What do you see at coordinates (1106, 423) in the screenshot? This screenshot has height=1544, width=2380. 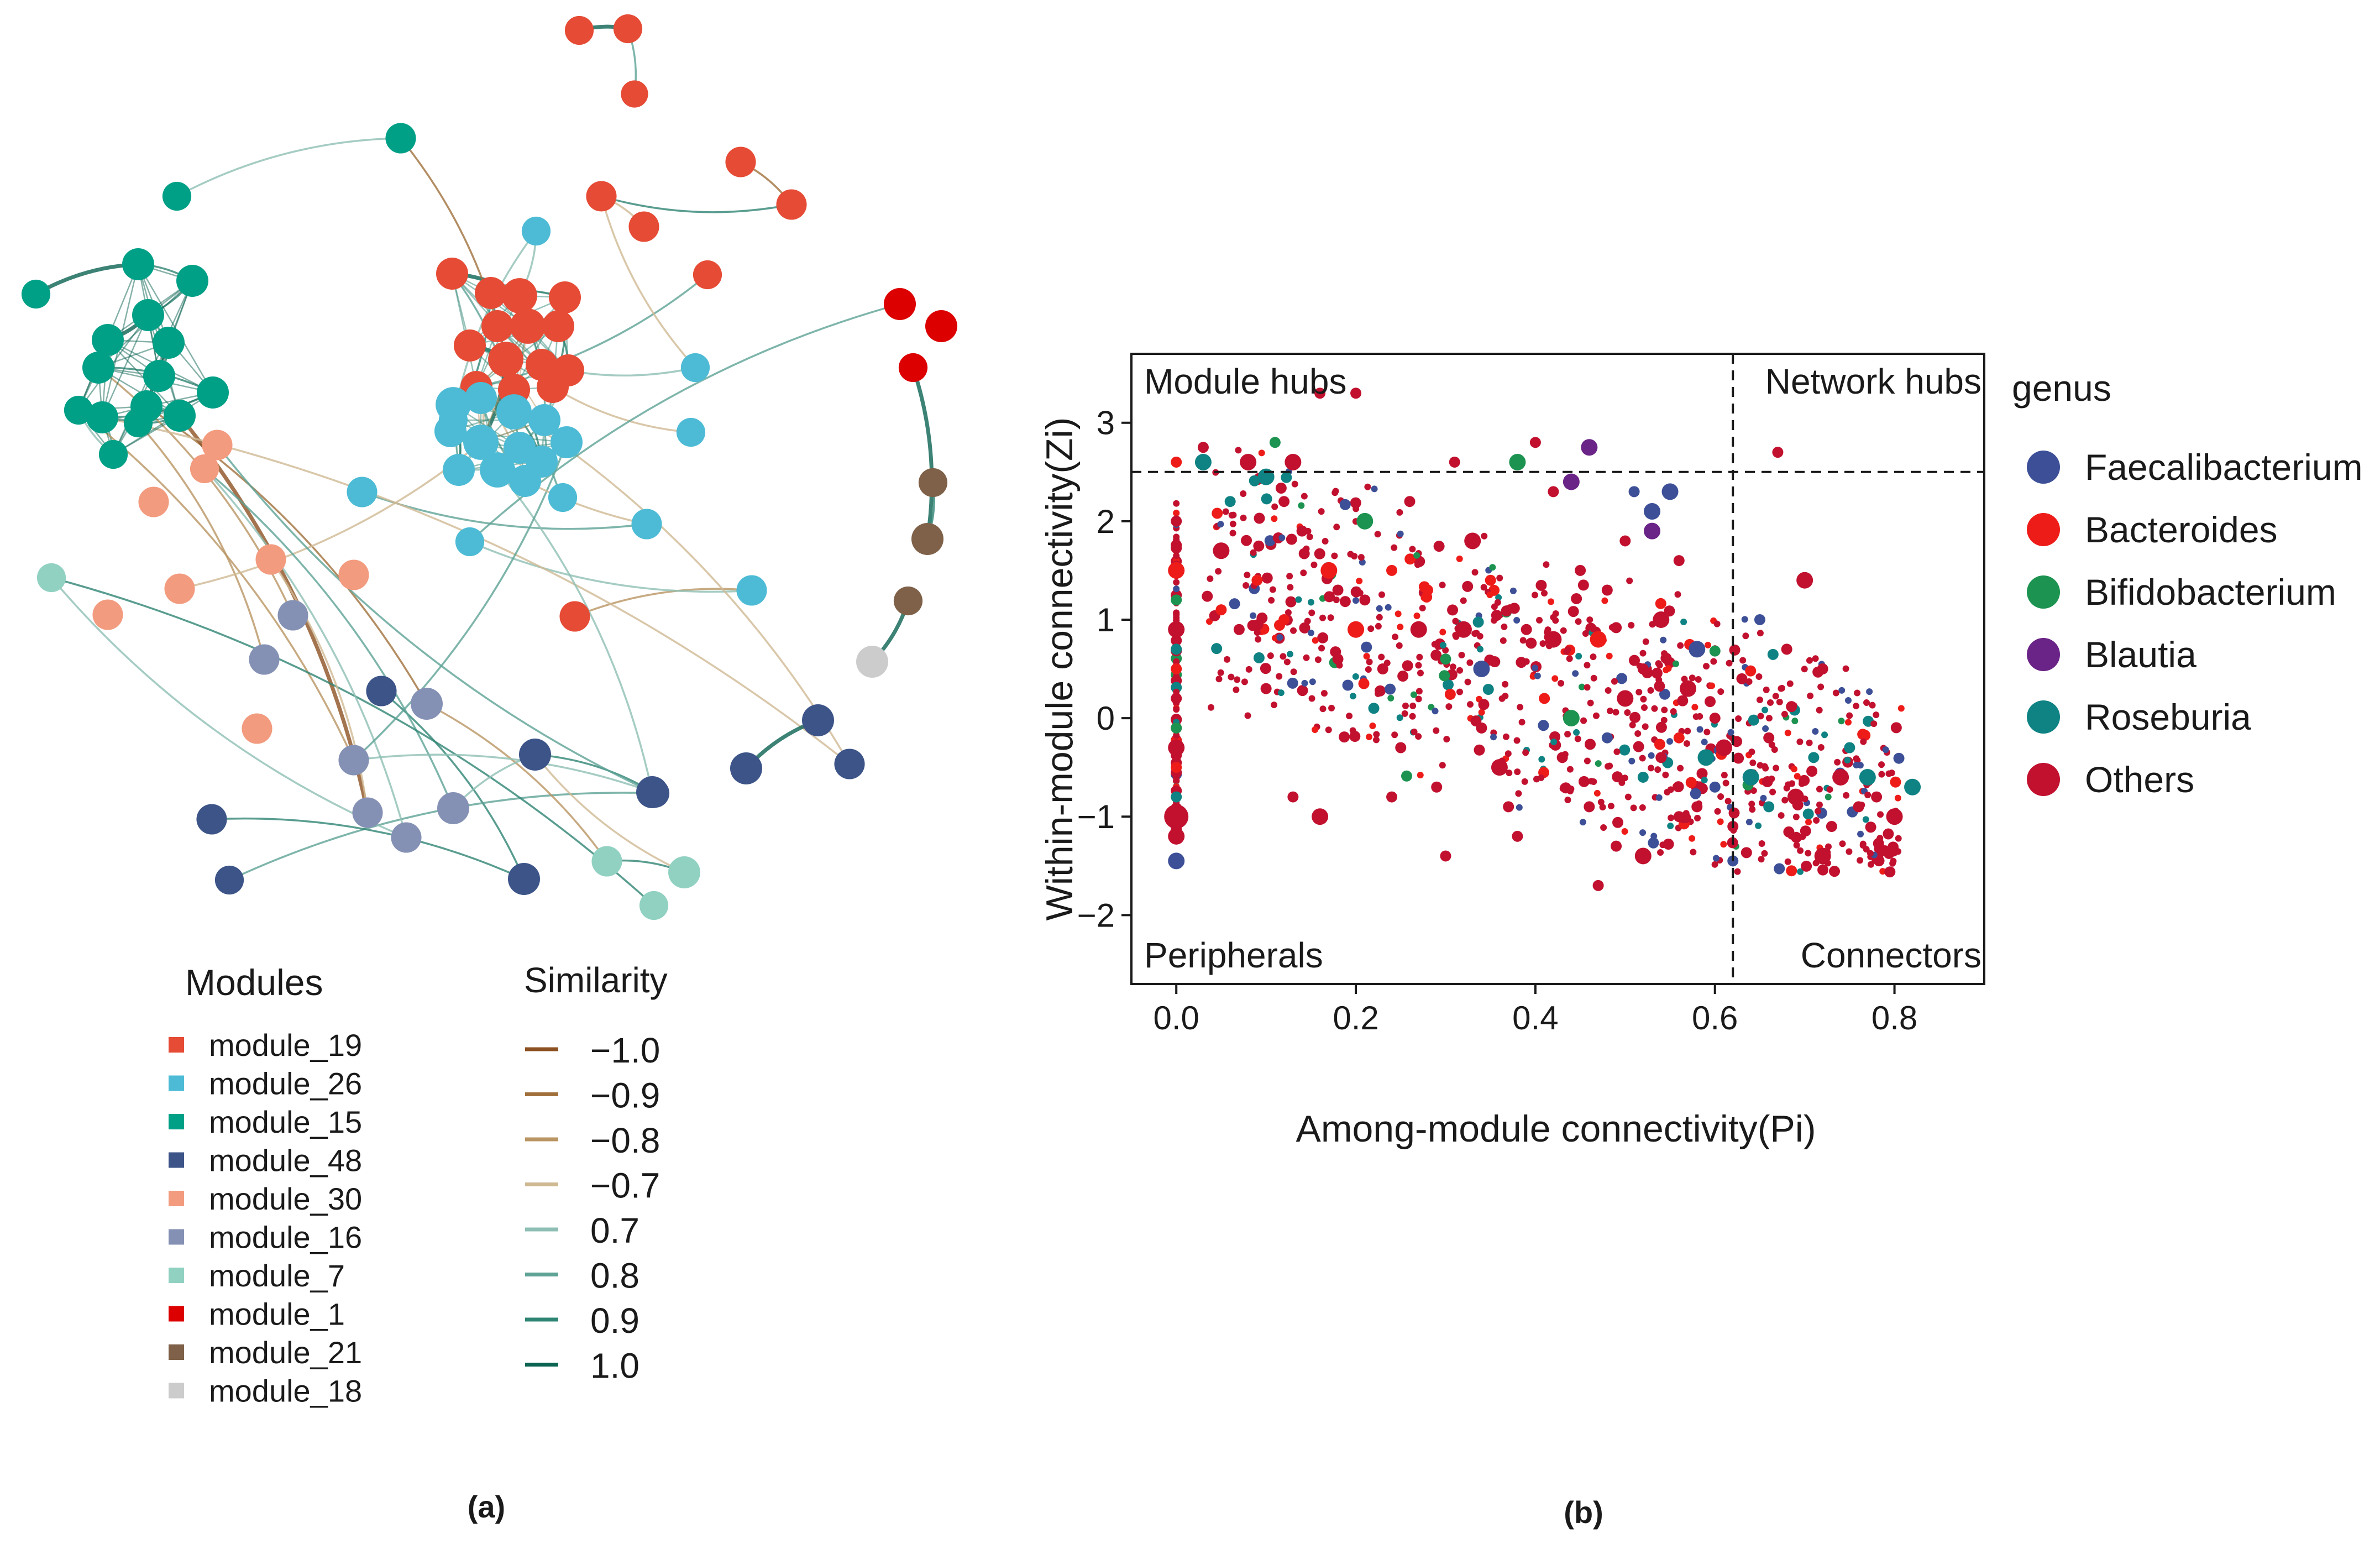 I see `y-tick-label: 3` at bounding box center [1106, 423].